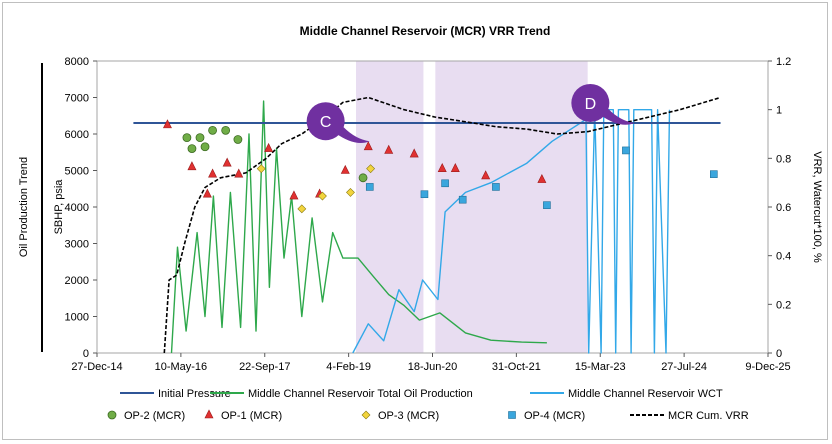 The image size is (832, 444). Describe the element at coordinates (783, 257) in the screenshot. I see `y-right-tick-label: 0.4` at that location.